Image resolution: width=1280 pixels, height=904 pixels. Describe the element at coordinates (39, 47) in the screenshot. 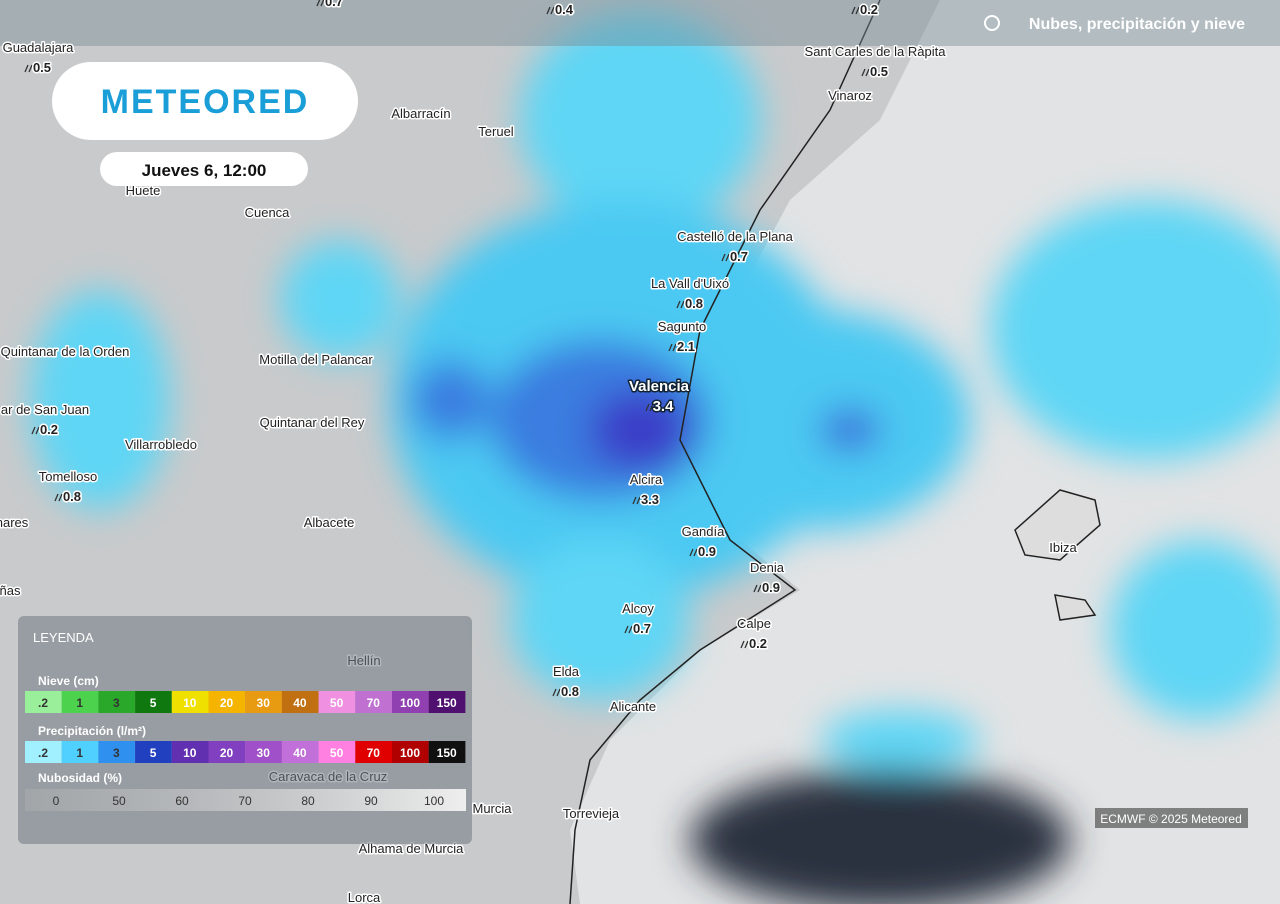

I see `place-name: Guadalajara` at that location.